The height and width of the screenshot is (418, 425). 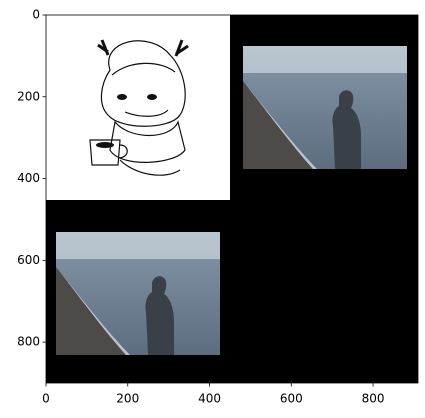 I want to click on y-tick-label: 200, so click(x=28, y=96).